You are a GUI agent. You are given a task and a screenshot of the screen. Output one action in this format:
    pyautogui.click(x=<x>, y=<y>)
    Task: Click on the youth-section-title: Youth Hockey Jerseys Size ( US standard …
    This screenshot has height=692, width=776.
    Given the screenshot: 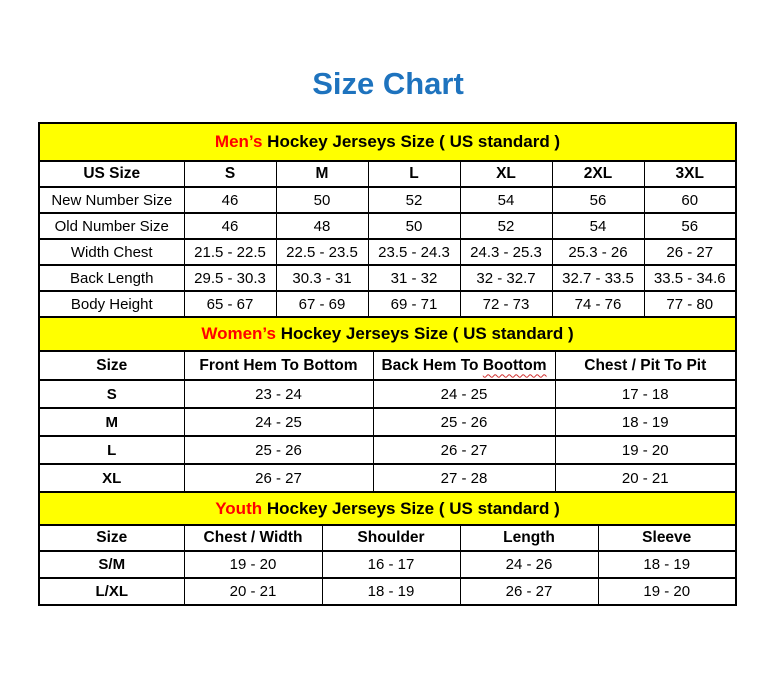 What is the action you would take?
    pyautogui.click(x=387, y=508)
    